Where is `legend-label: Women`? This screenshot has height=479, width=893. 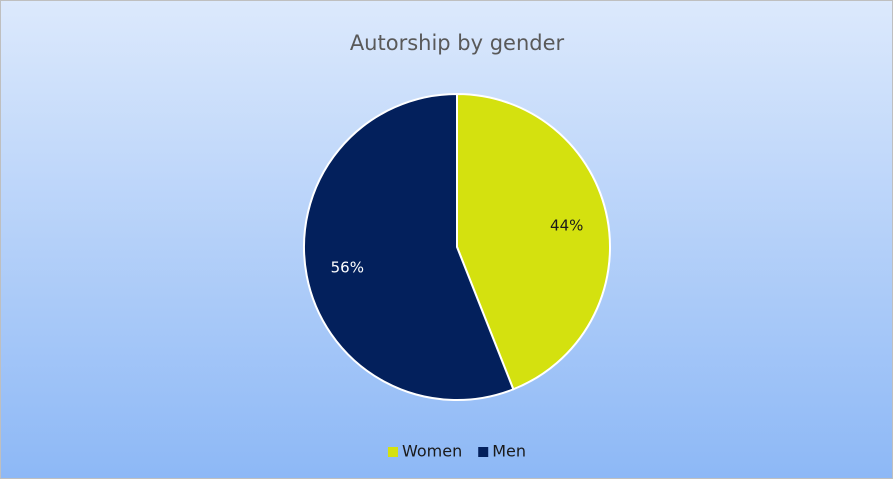
legend-label: Women is located at coordinates (432, 451).